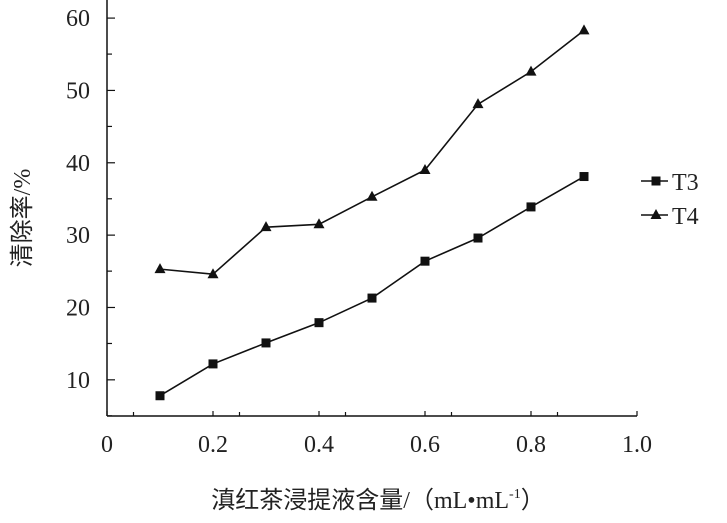  Describe the element at coordinates (78, 164) in the screenshot. I see `y-tick-label: 40` at that location.